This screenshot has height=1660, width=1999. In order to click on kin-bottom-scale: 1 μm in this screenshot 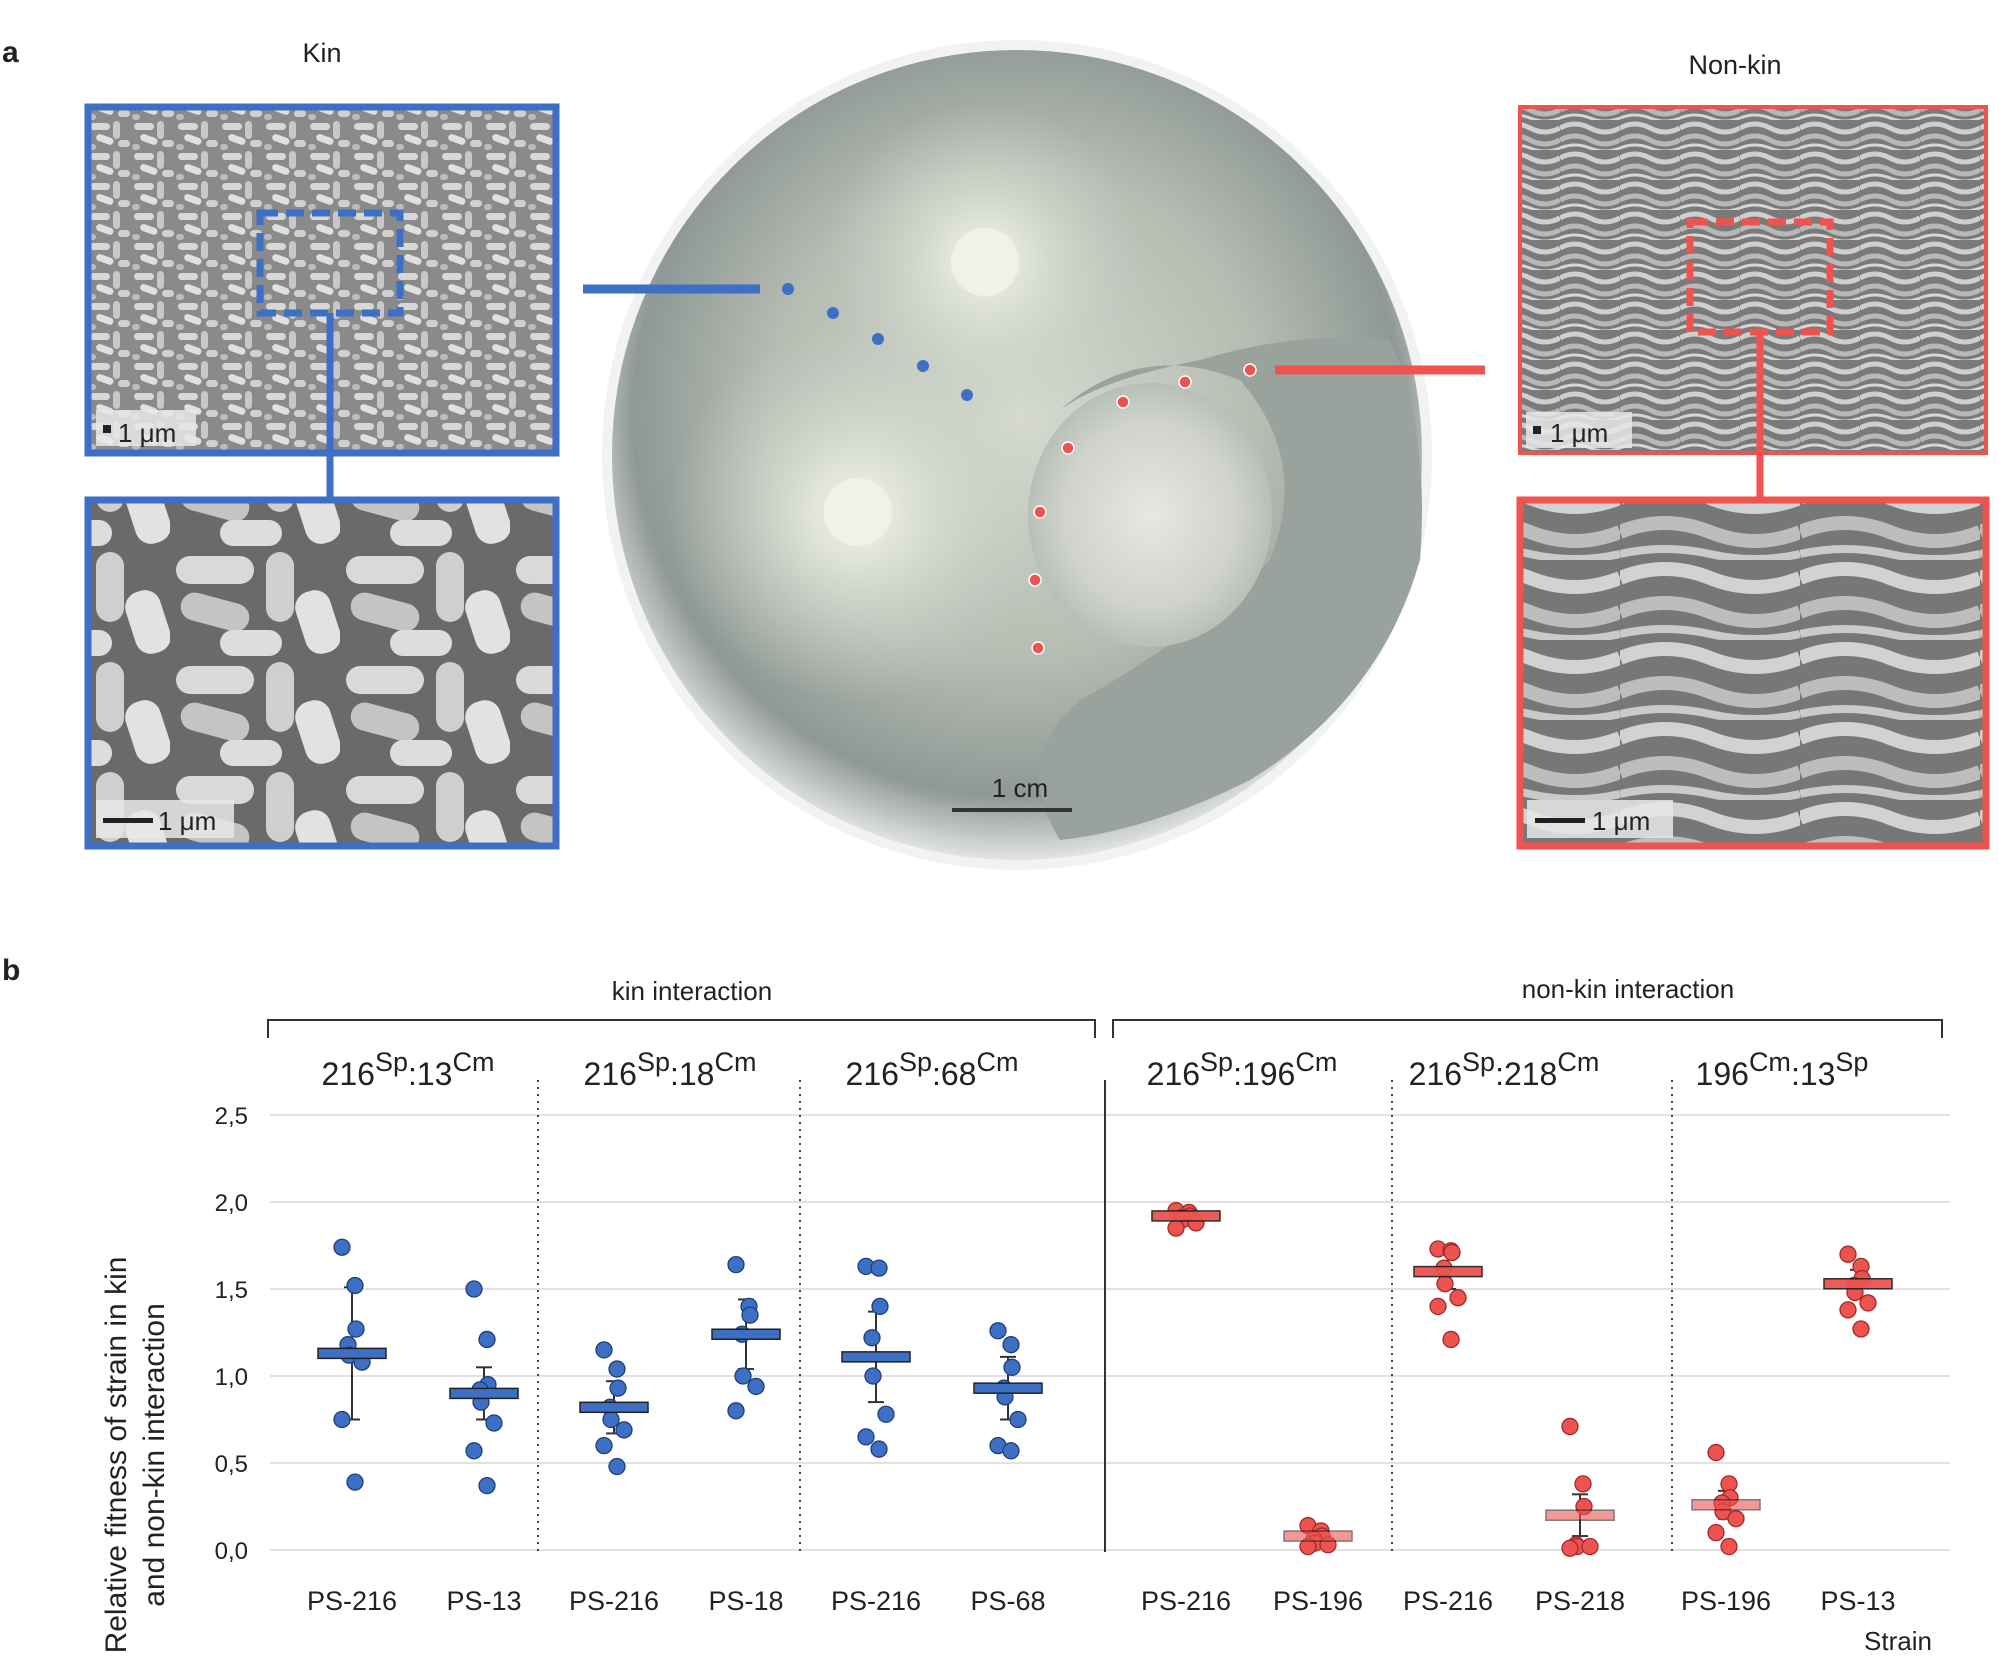, I will do `click(187, 821)`.